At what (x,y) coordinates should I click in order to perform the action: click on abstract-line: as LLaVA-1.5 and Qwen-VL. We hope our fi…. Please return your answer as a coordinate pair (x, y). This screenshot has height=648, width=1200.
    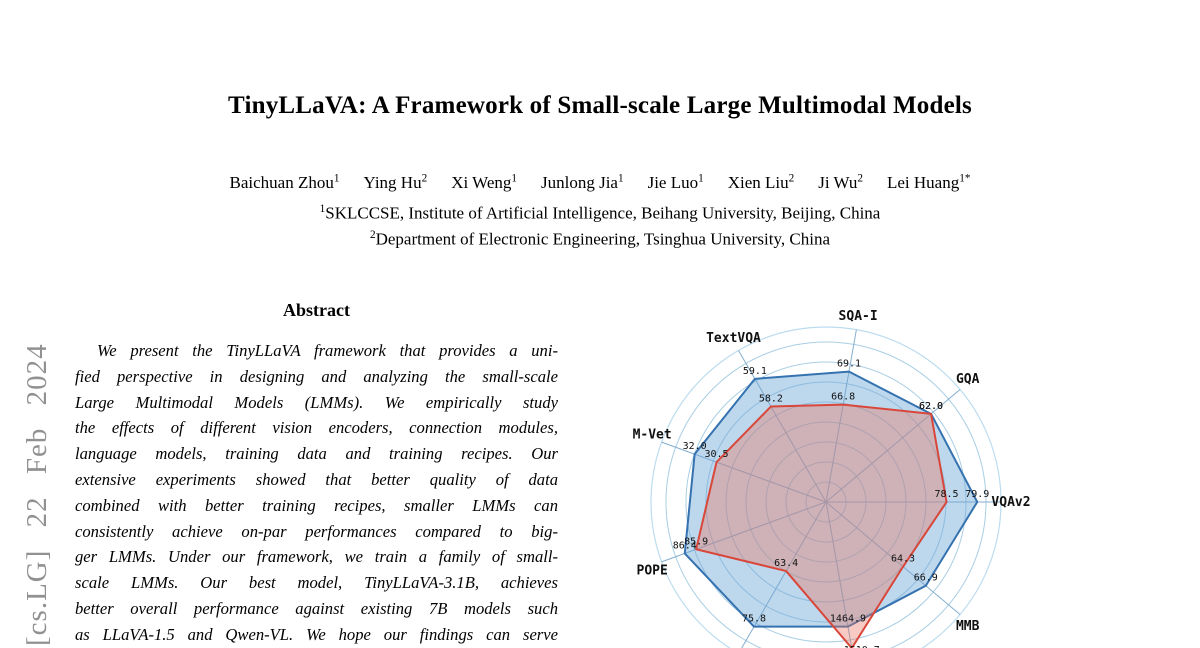
    Looking at the image, I should click on (316, 634).